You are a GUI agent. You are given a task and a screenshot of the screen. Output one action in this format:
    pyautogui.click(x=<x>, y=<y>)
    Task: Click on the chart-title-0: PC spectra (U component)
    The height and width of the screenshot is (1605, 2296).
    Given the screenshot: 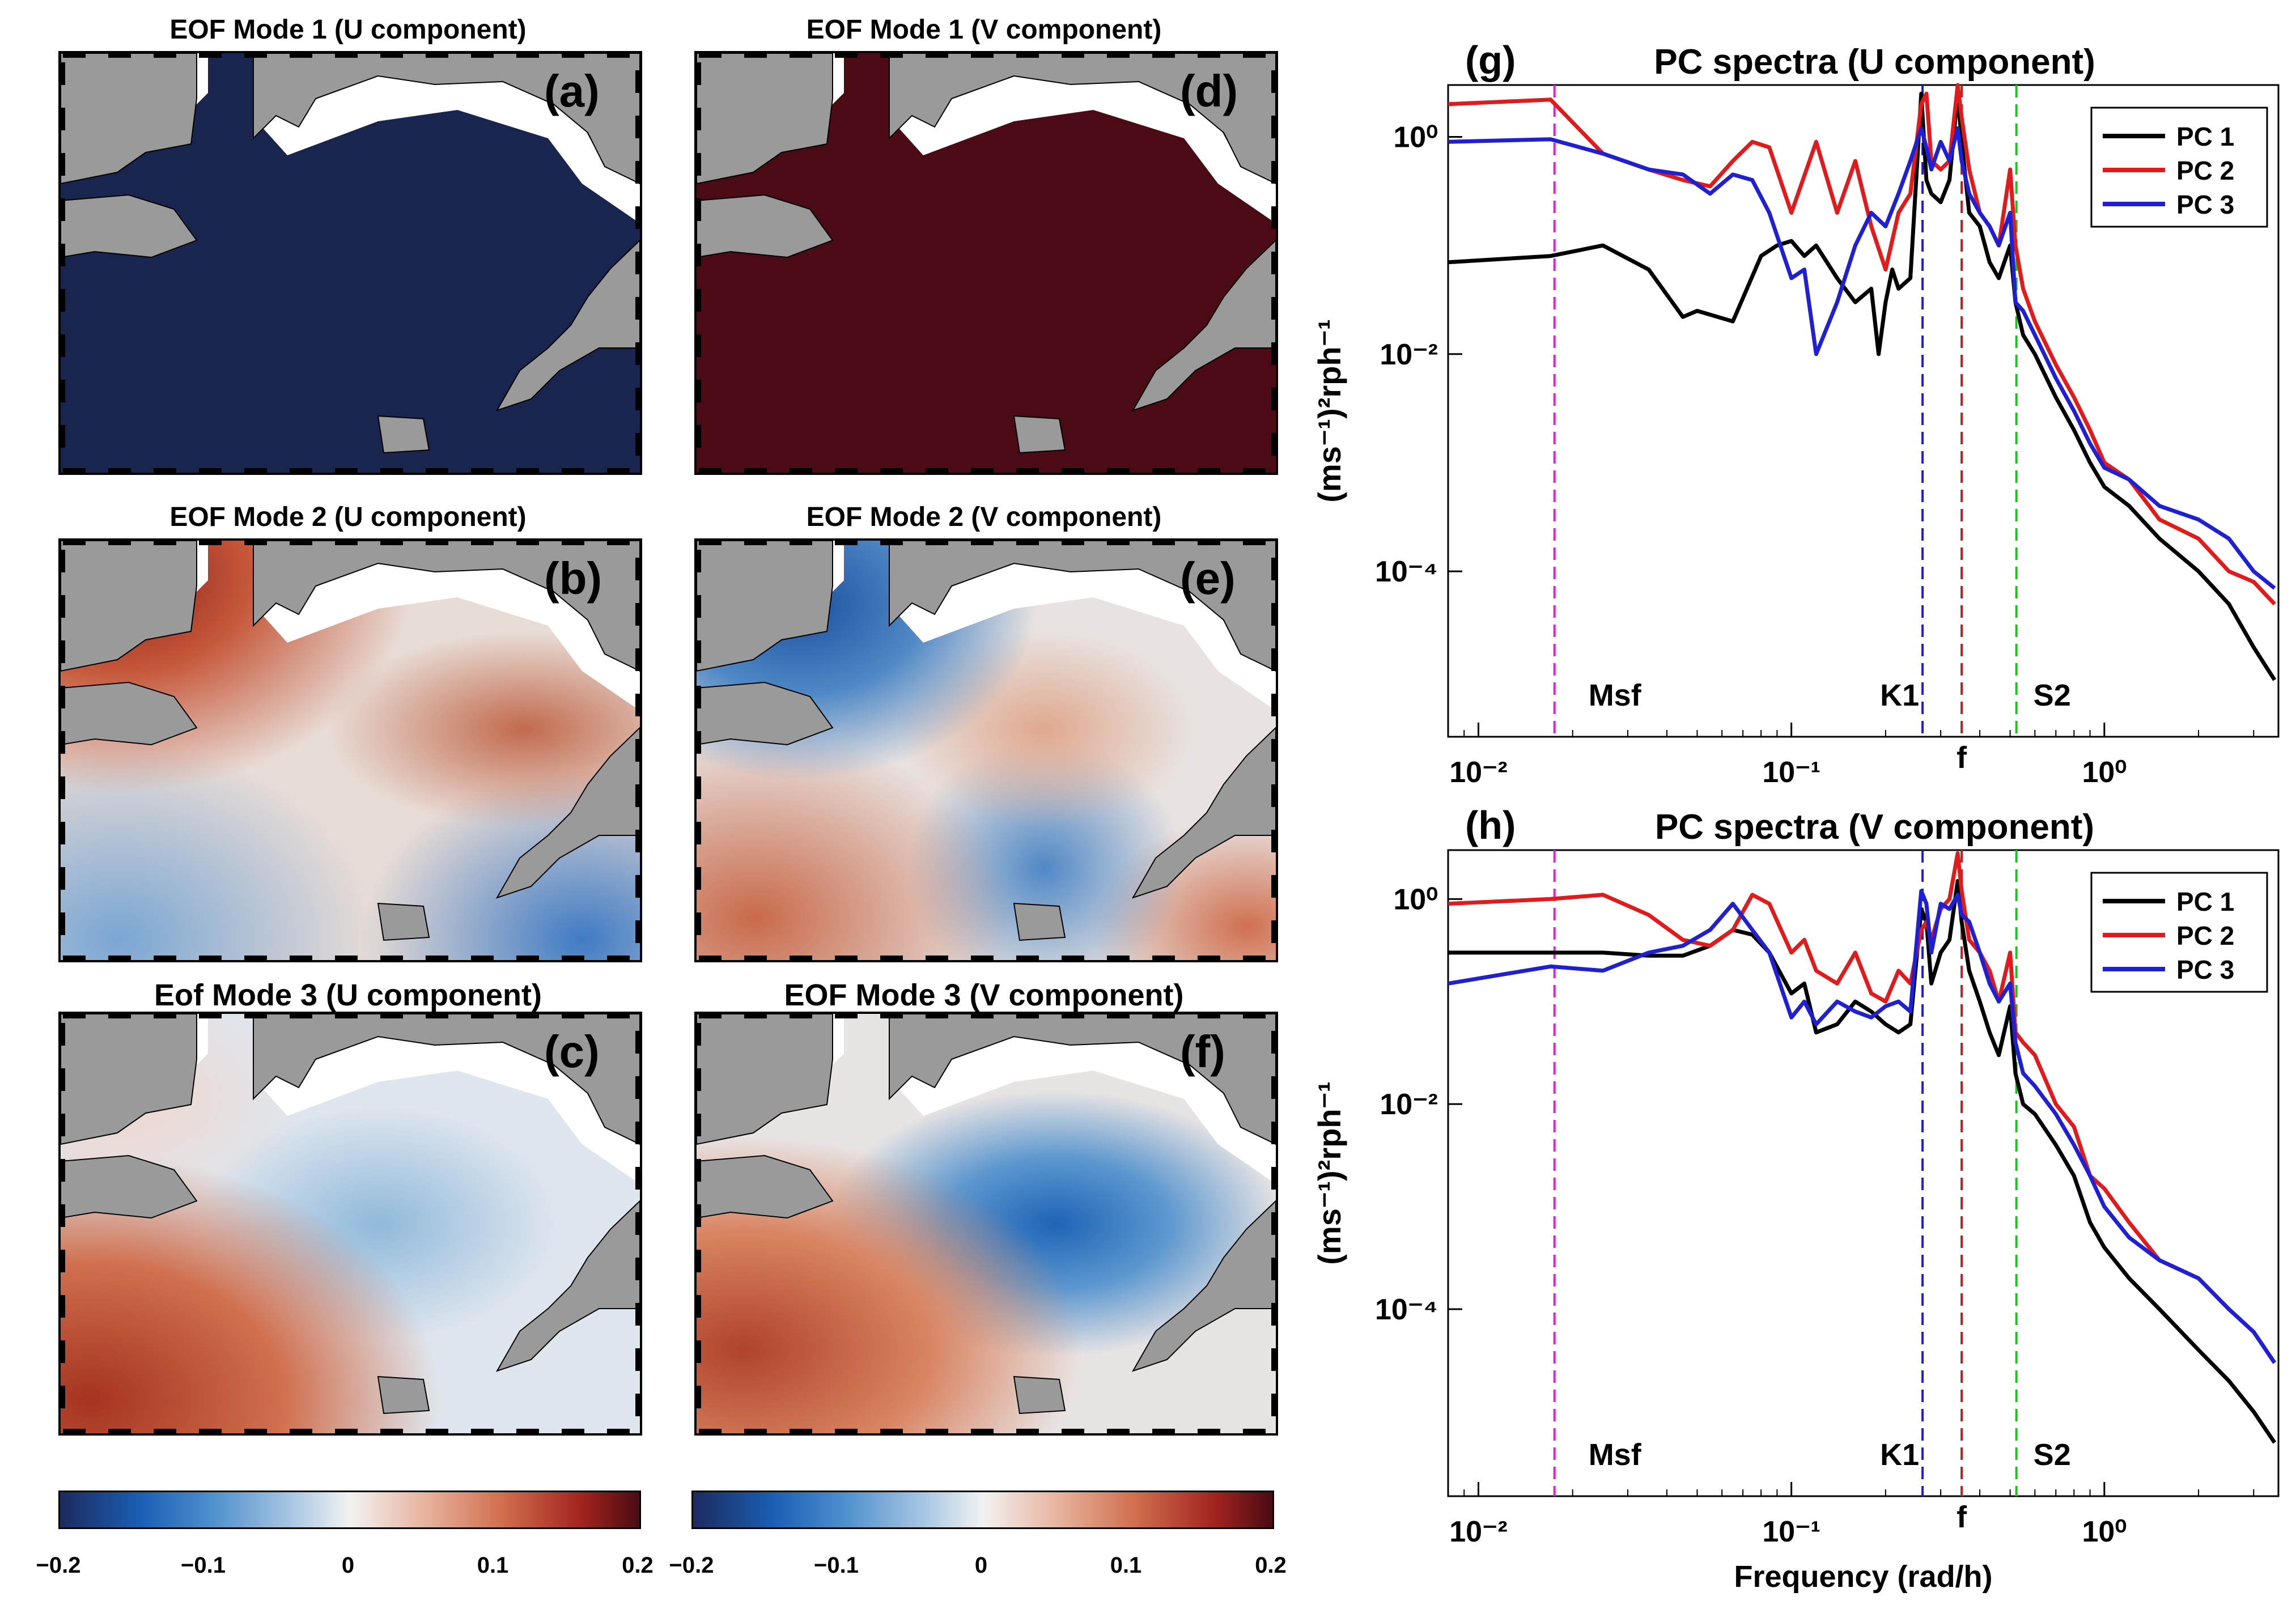 What is the action you would take?
    pyautogui.click(x=1875, y=62)
    